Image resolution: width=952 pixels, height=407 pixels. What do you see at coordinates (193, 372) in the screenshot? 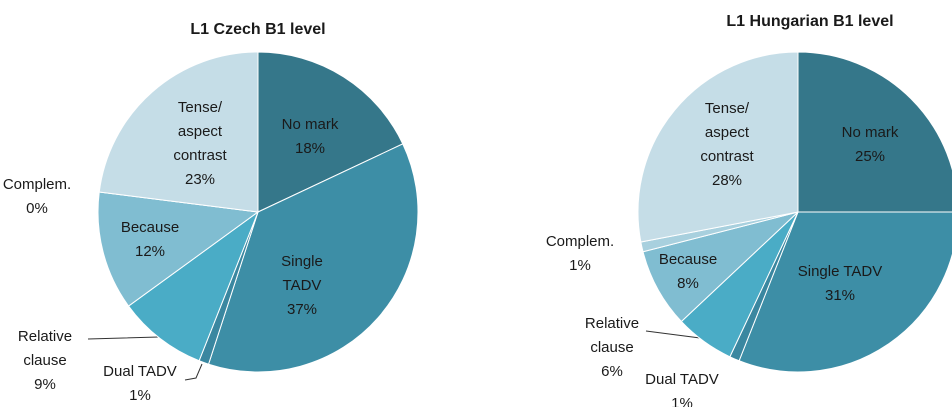
I see `leader-line` at bounding box center [193, 372].